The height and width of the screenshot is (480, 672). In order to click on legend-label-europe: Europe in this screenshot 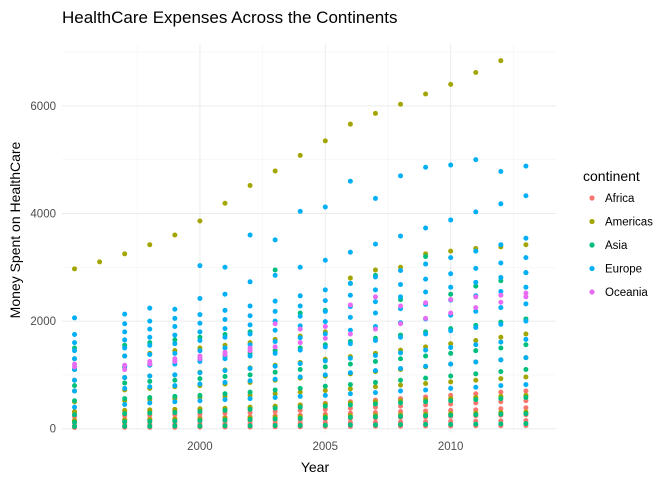, I will do `click(623, 270)`.